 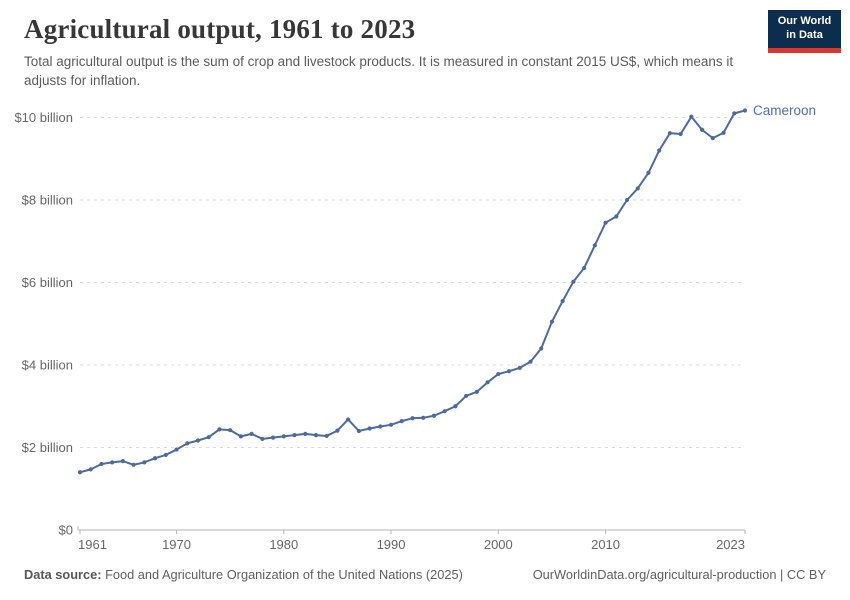 I want to click on y-axis-label: $4 billion, so click(x=47, y=365).